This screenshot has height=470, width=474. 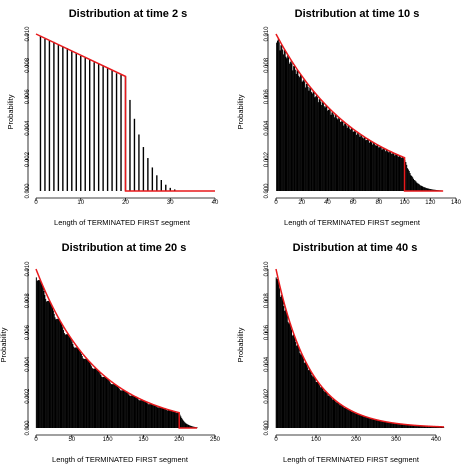 I want to click on x-tick-label: 30, so click(x=170, y=203).